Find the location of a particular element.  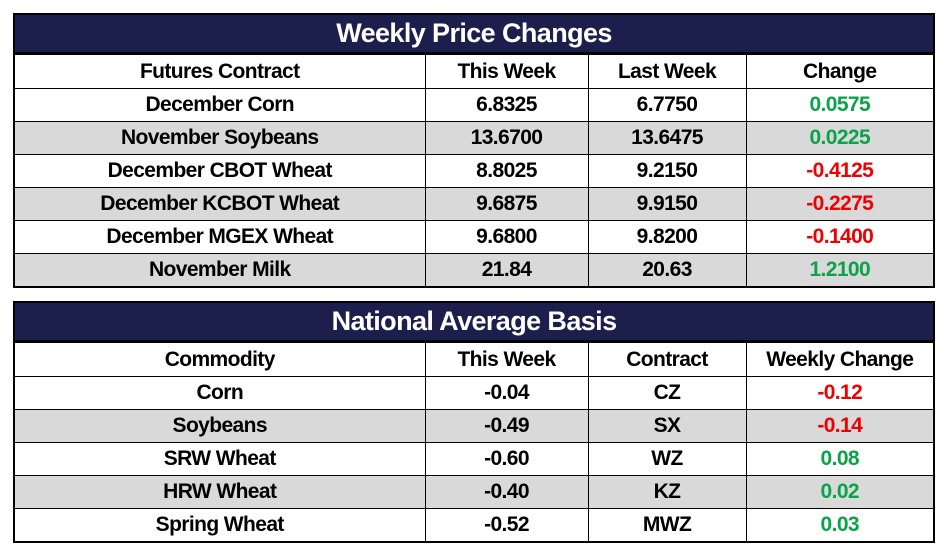

contract-cell: December CBOT Wheat is located at coordinates (219, 171).